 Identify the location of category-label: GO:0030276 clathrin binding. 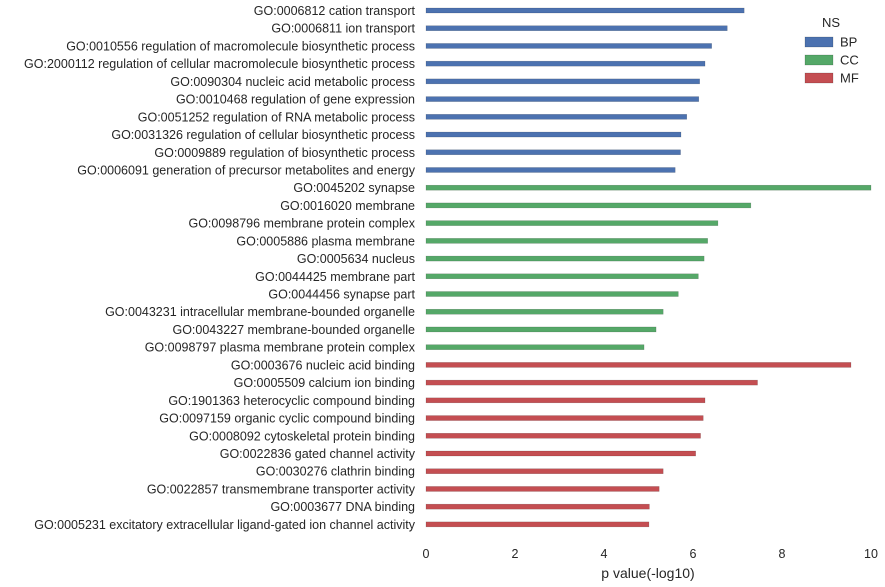
(335, 472).